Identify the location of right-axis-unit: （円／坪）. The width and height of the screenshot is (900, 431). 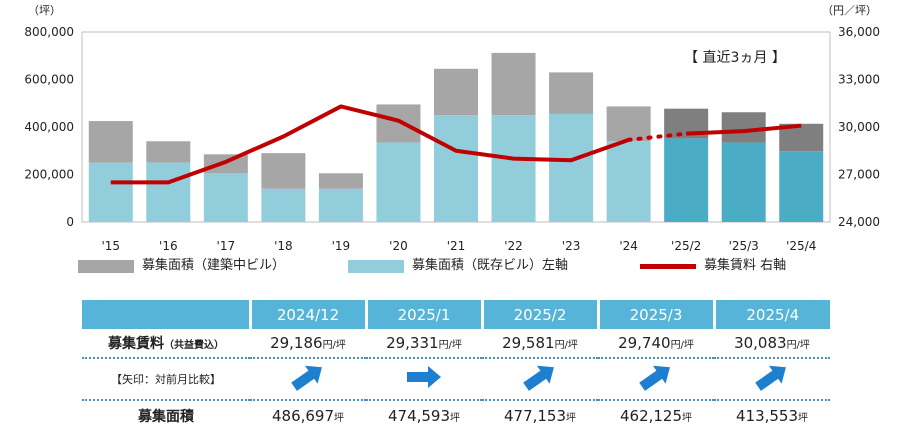
(849, 10).